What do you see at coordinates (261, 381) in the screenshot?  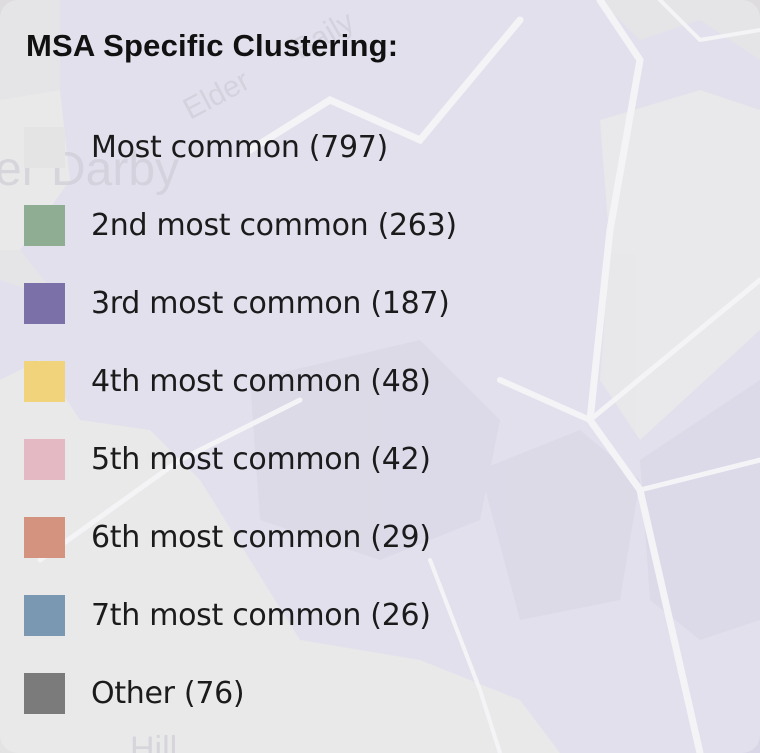 I see `legend-label: 4th most common (48)` at bounding box center [261, 381].